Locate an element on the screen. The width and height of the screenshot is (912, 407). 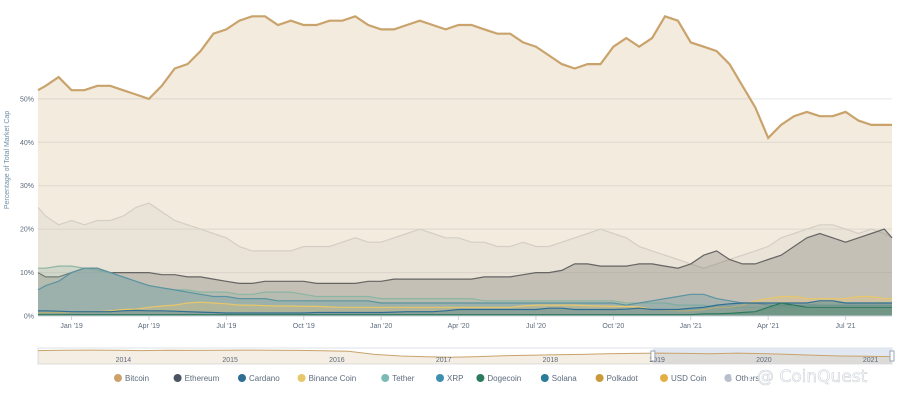
legend-label: Tether is located at coordinates (403, 378).